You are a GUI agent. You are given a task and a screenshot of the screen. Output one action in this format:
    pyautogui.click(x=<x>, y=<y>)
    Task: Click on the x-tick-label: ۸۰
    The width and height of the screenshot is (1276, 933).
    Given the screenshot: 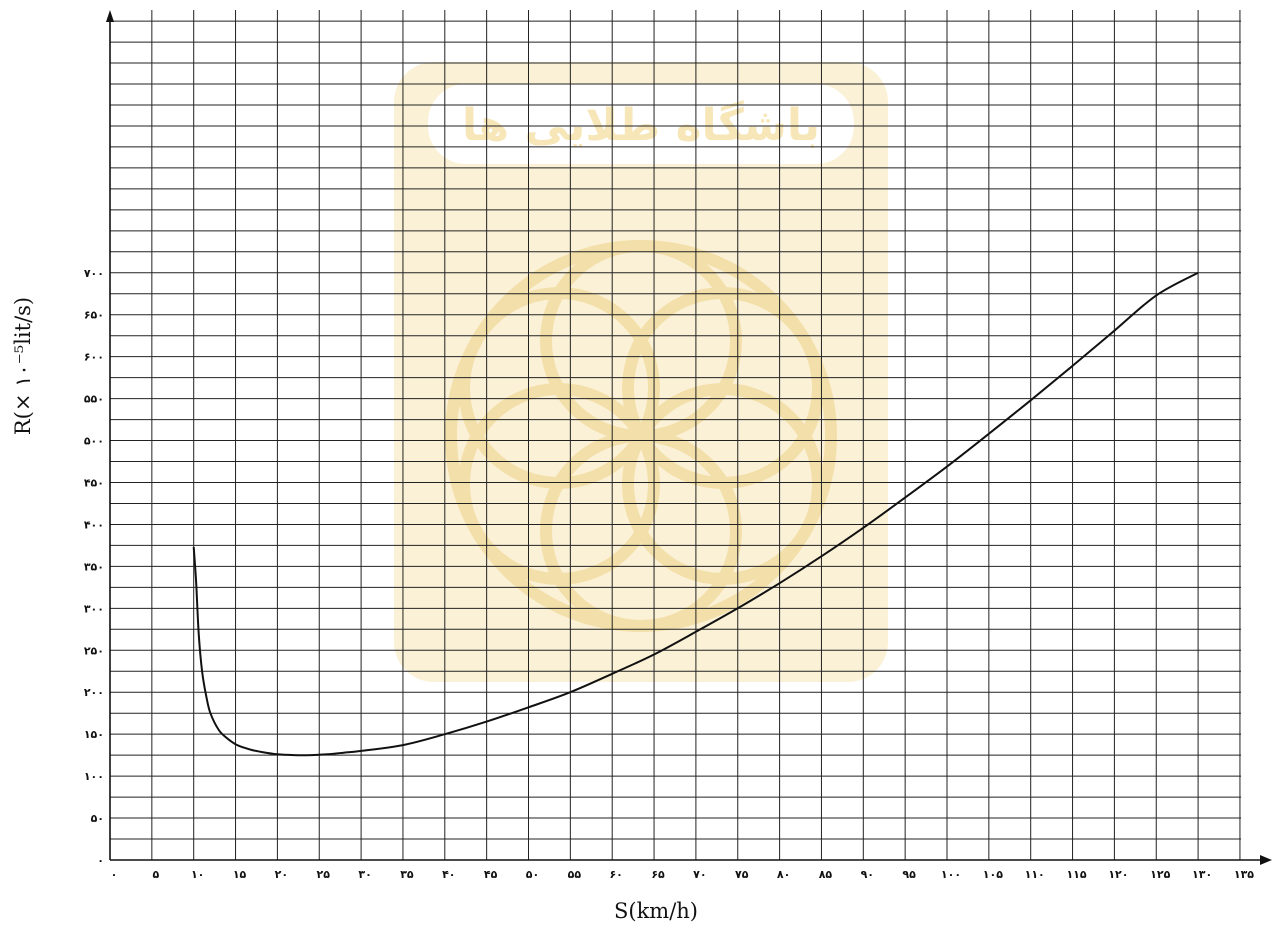 What is the action you would take?
    pyautogui.click(x=783, y=874)
    